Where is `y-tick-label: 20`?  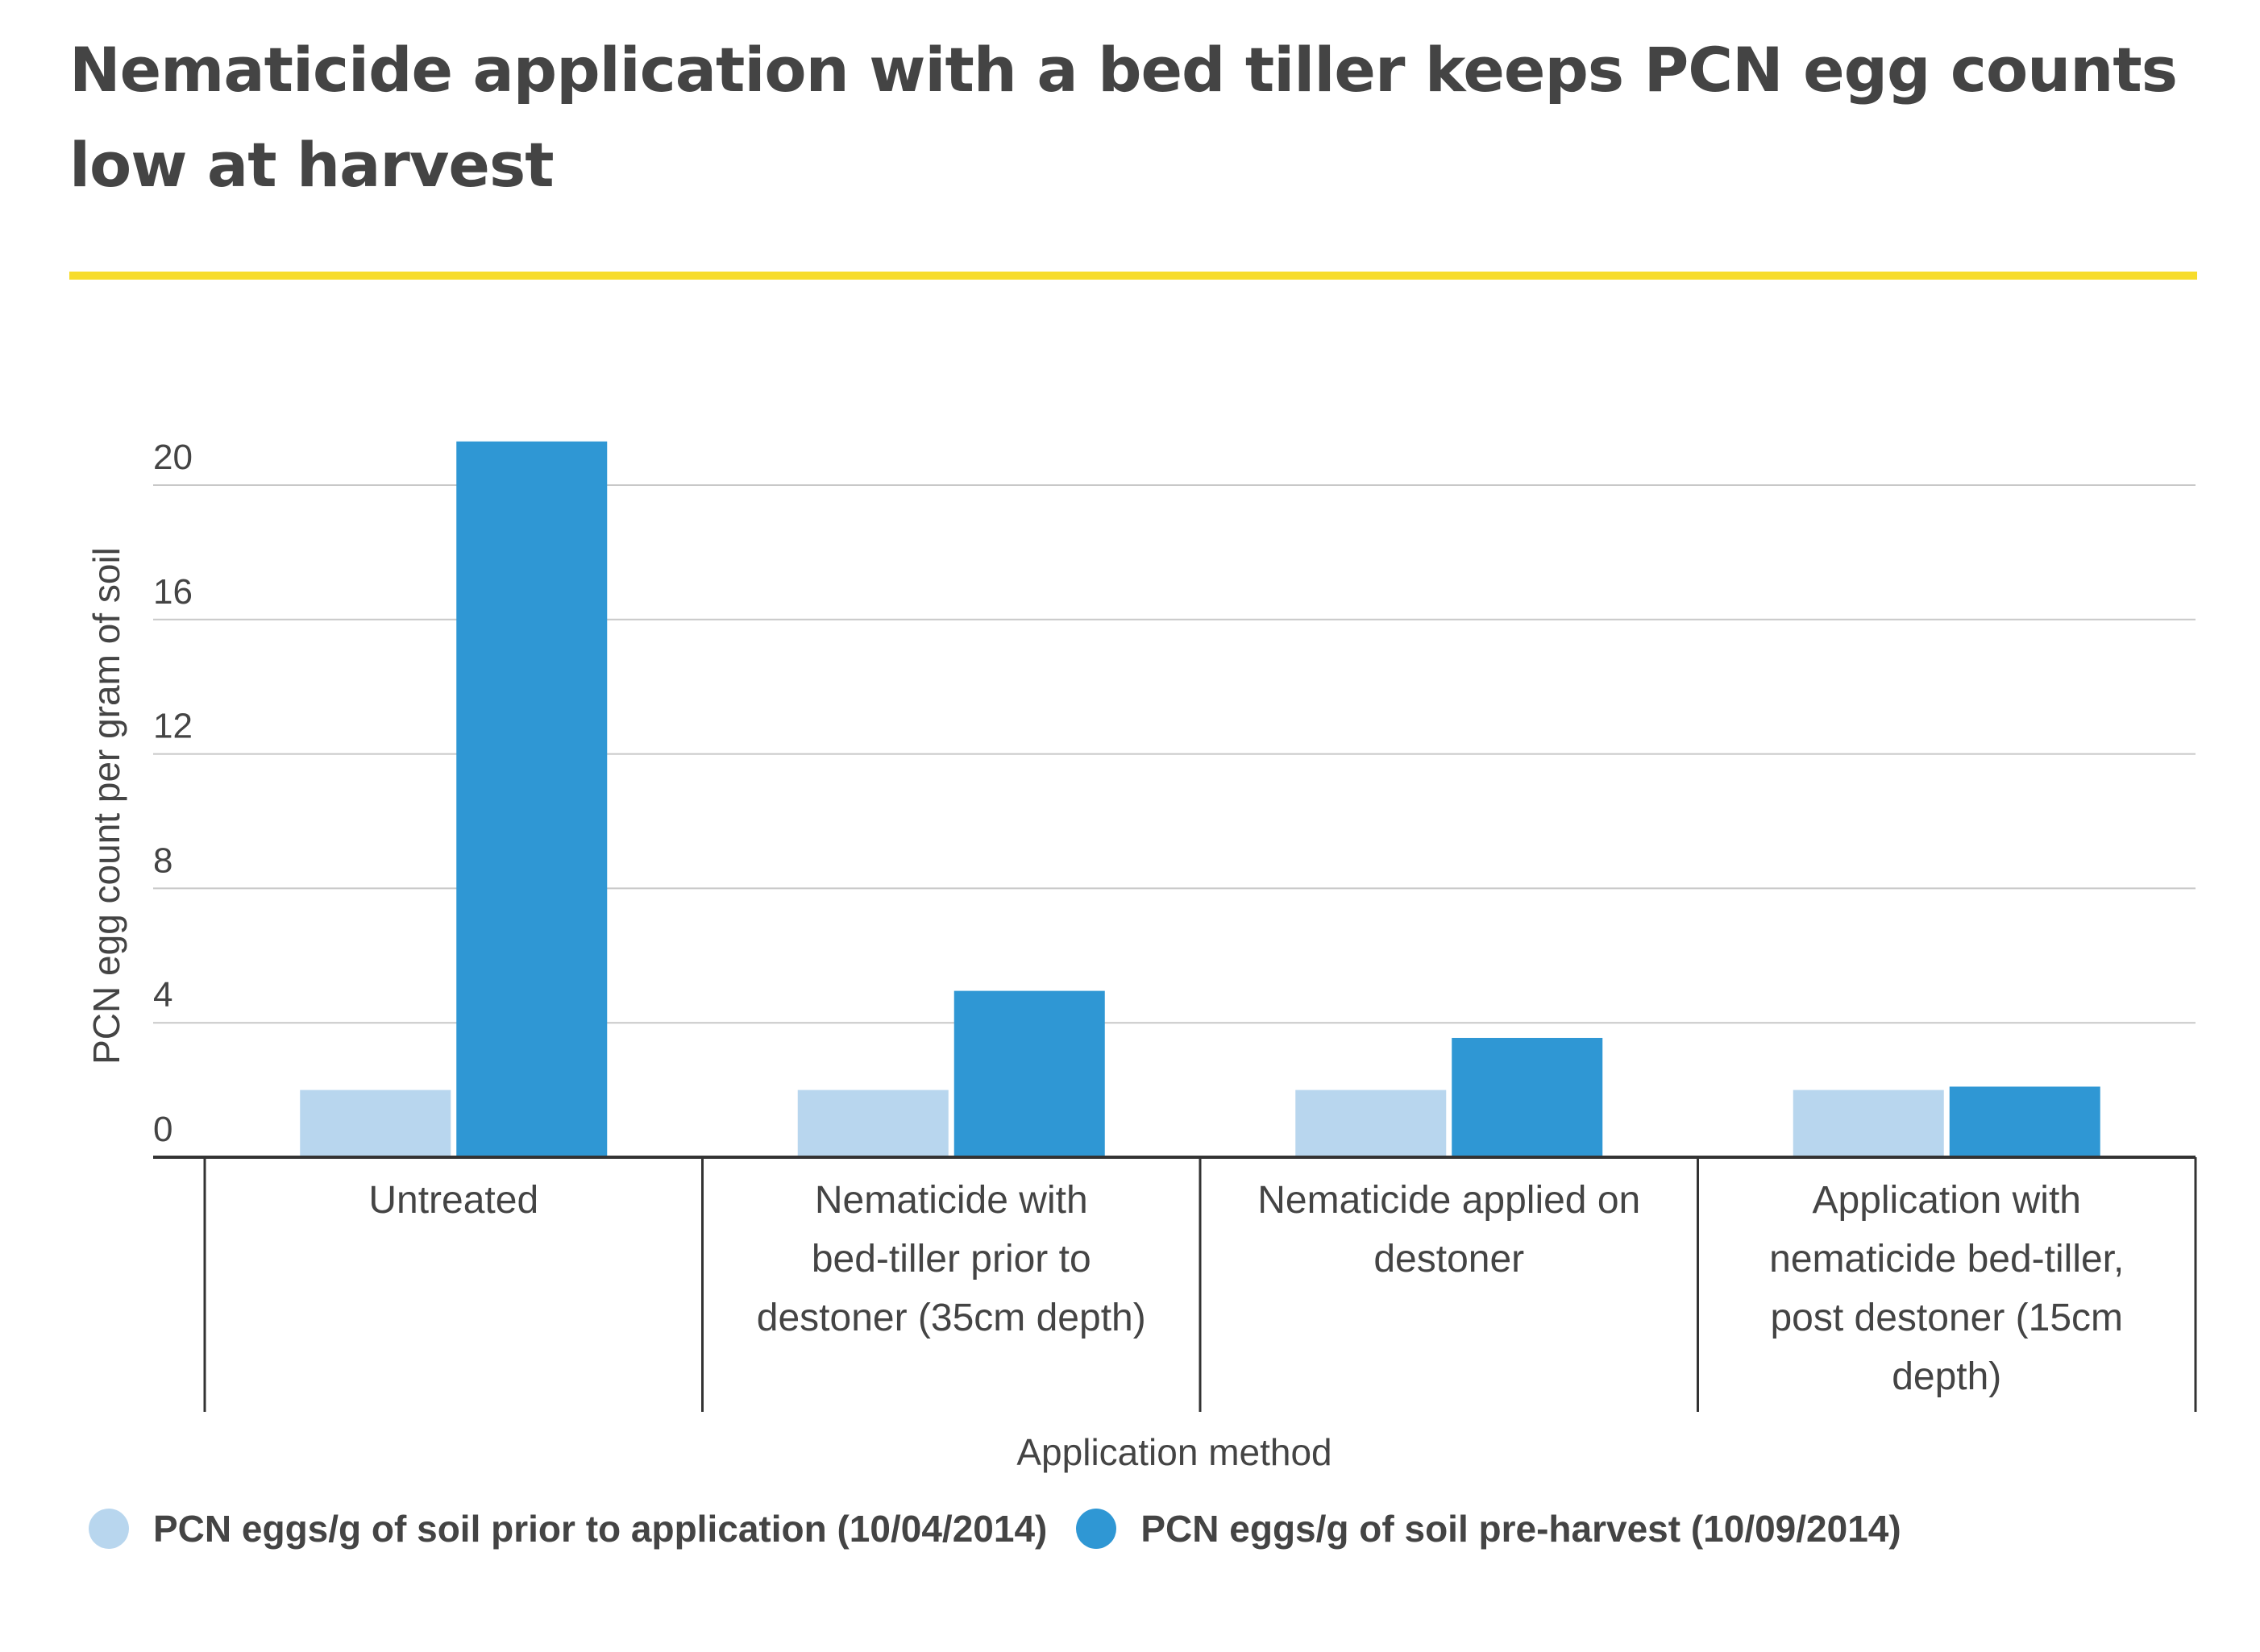
y-tick-label: 20 is located at coordinates (173, 457).